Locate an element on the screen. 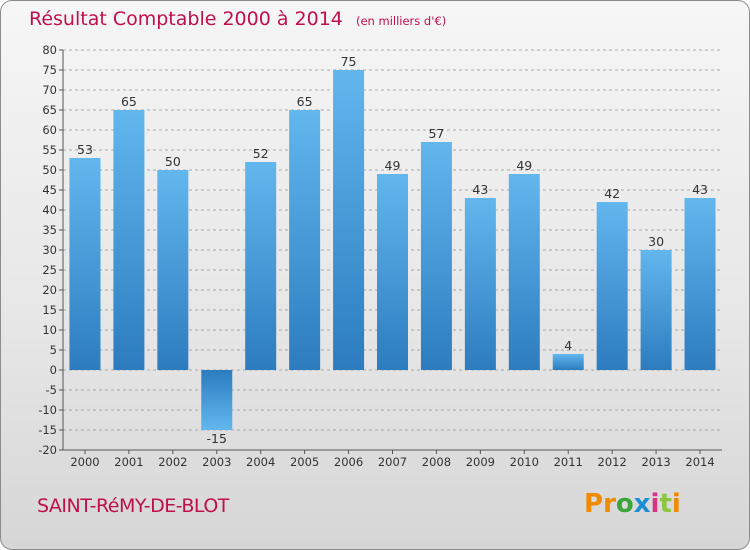  bar-2001 is located at coordinates (129, 240).